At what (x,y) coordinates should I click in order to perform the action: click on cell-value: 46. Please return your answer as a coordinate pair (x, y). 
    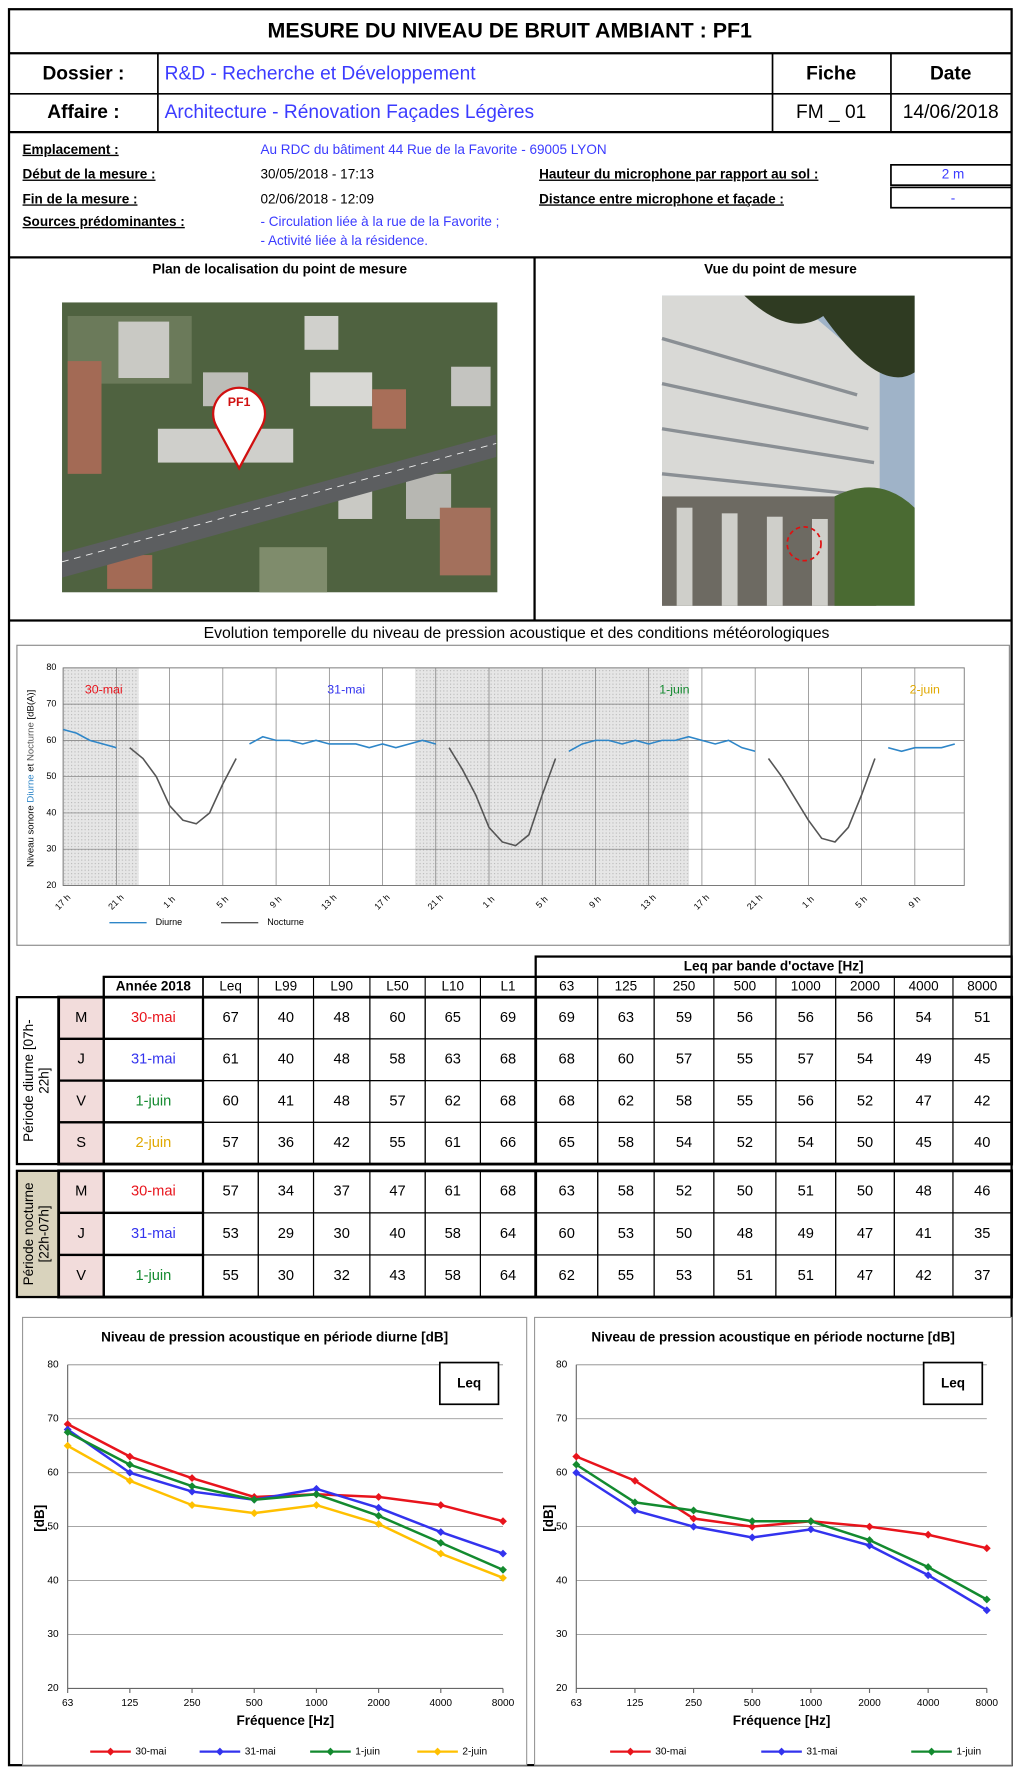
    Looking at the image, I should click on (982, 1192).